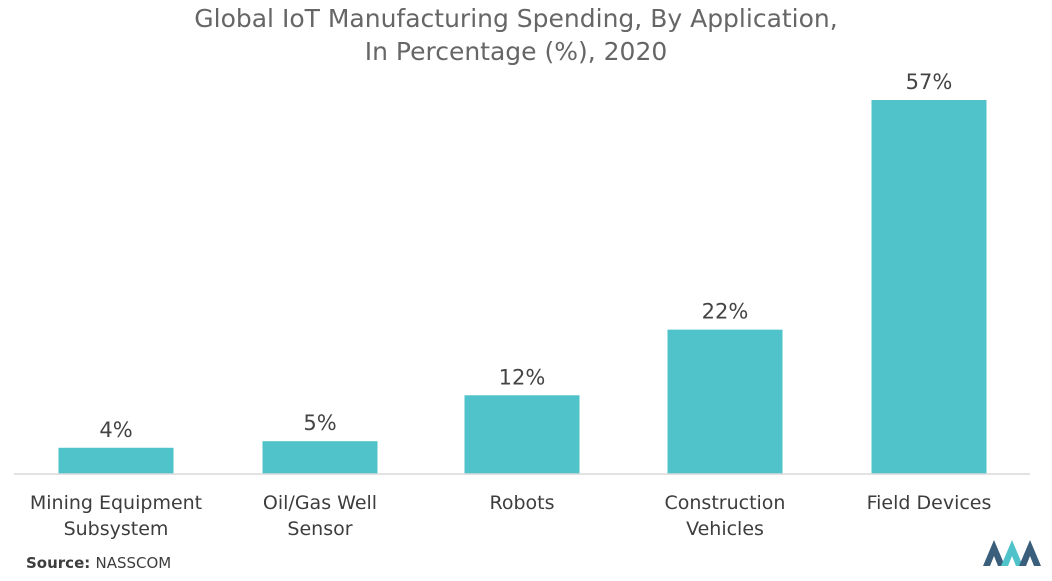 The height and width of the screenshot is (581, 1052). What do you see at coordinates (115, 430) in the screenshot?
I see `value-label-0: 4%` at bounding box center [115, 430].